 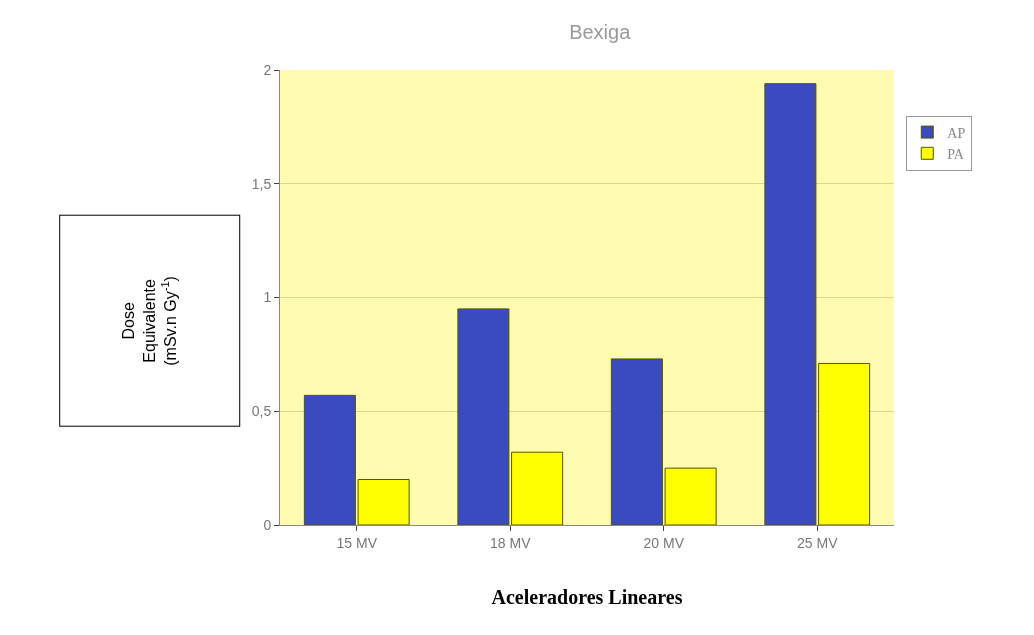 I want to click on y-tick-label: 1, so click(x=267, y=297).